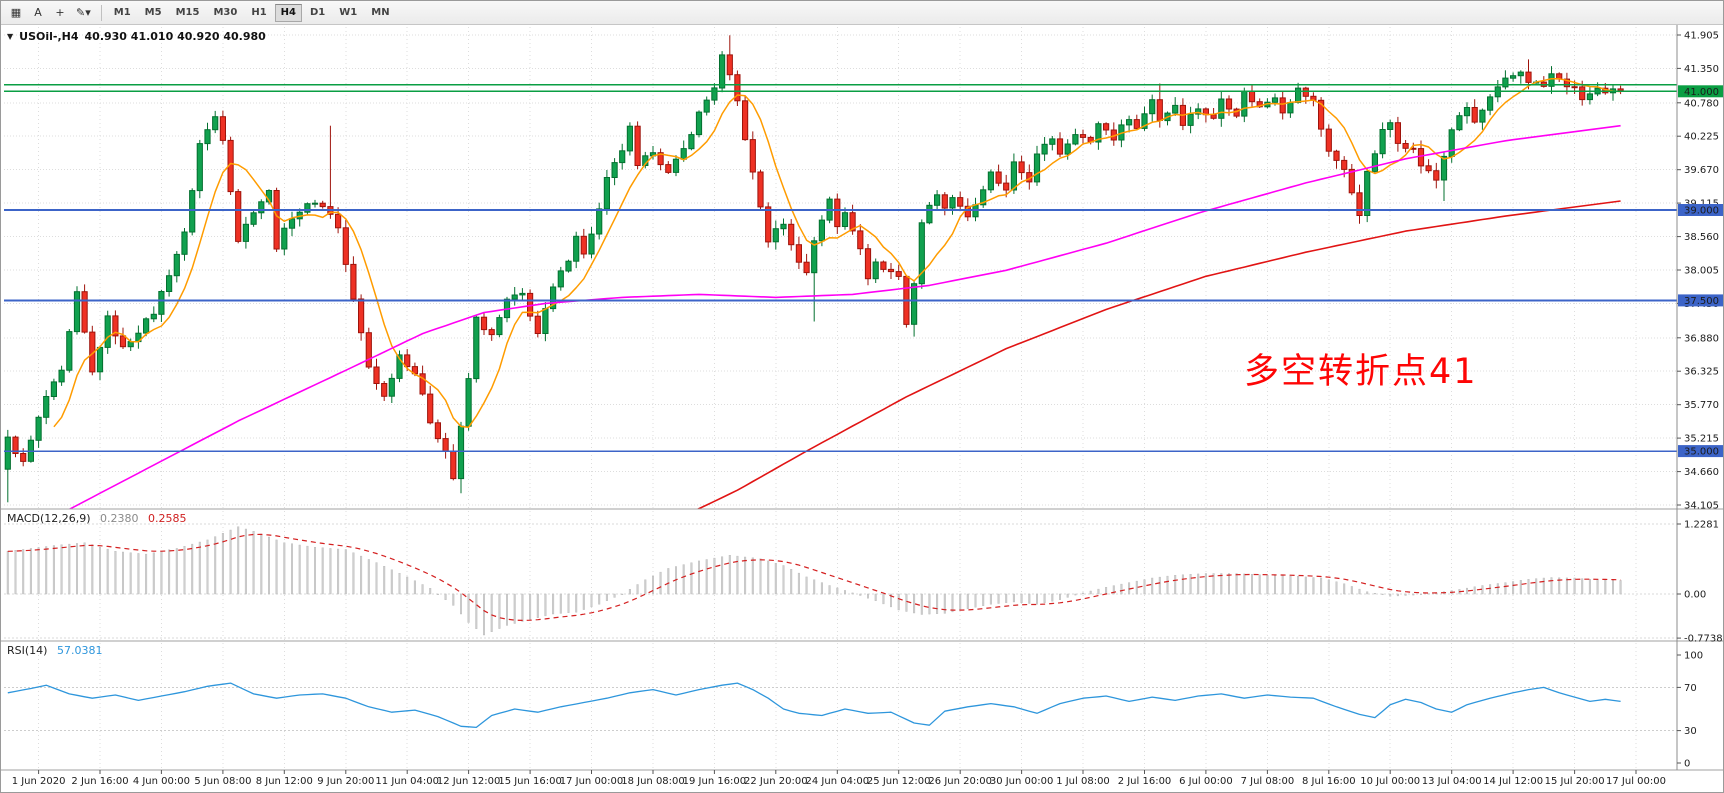  Describe the element at coordinates (592, 781) in the screenshot. I see `svg-text: 17 Jun 00:00` at that location.